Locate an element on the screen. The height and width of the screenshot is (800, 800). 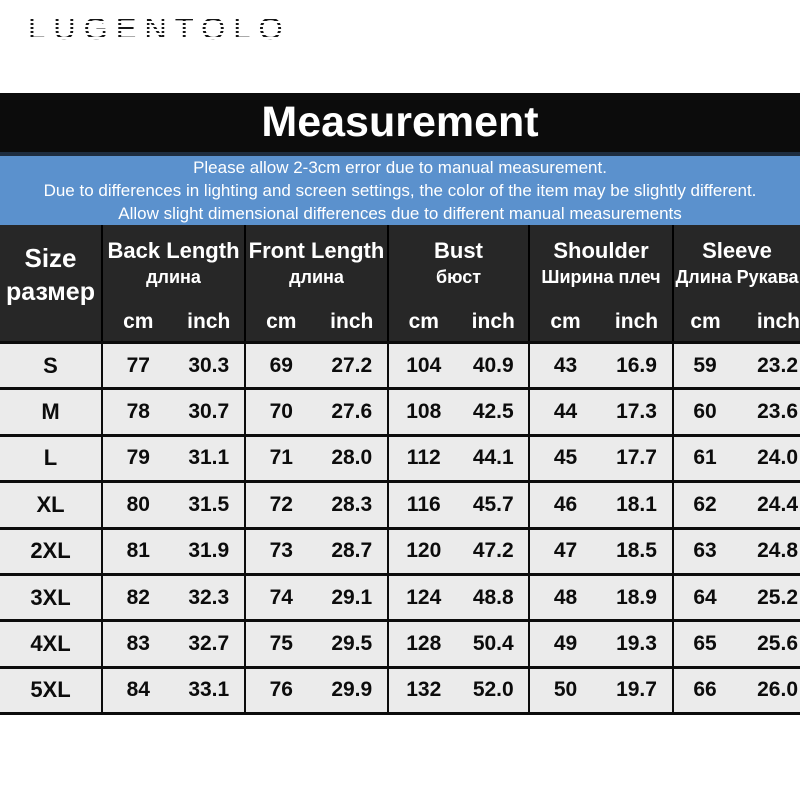
measurement-cell-group: 69 27.2 is located at coordinates (315, 366).